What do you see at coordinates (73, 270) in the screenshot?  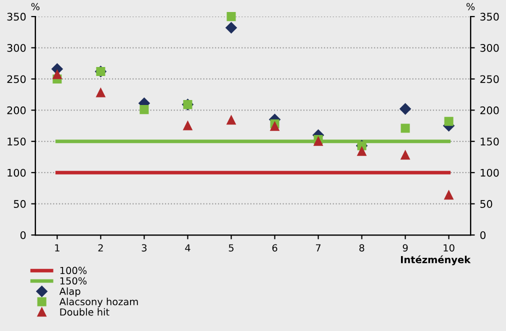 I see `legend-label: 100%` at bounding box center [73, 270].